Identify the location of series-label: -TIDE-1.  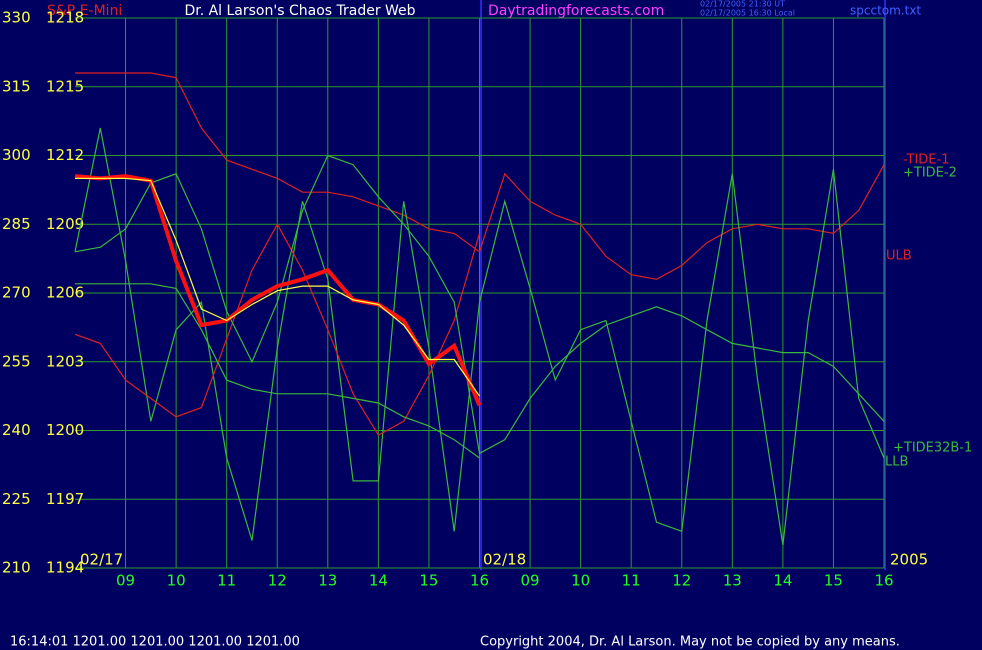
(926, 160).